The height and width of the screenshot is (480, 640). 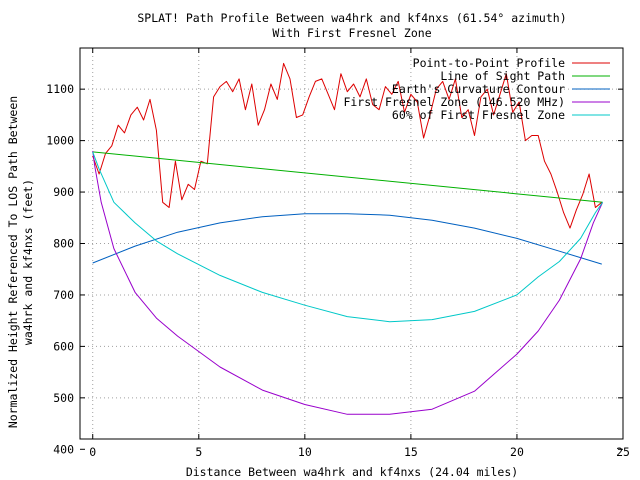 I want to click on x-tick-label: 10, so click(x=305, y=452).